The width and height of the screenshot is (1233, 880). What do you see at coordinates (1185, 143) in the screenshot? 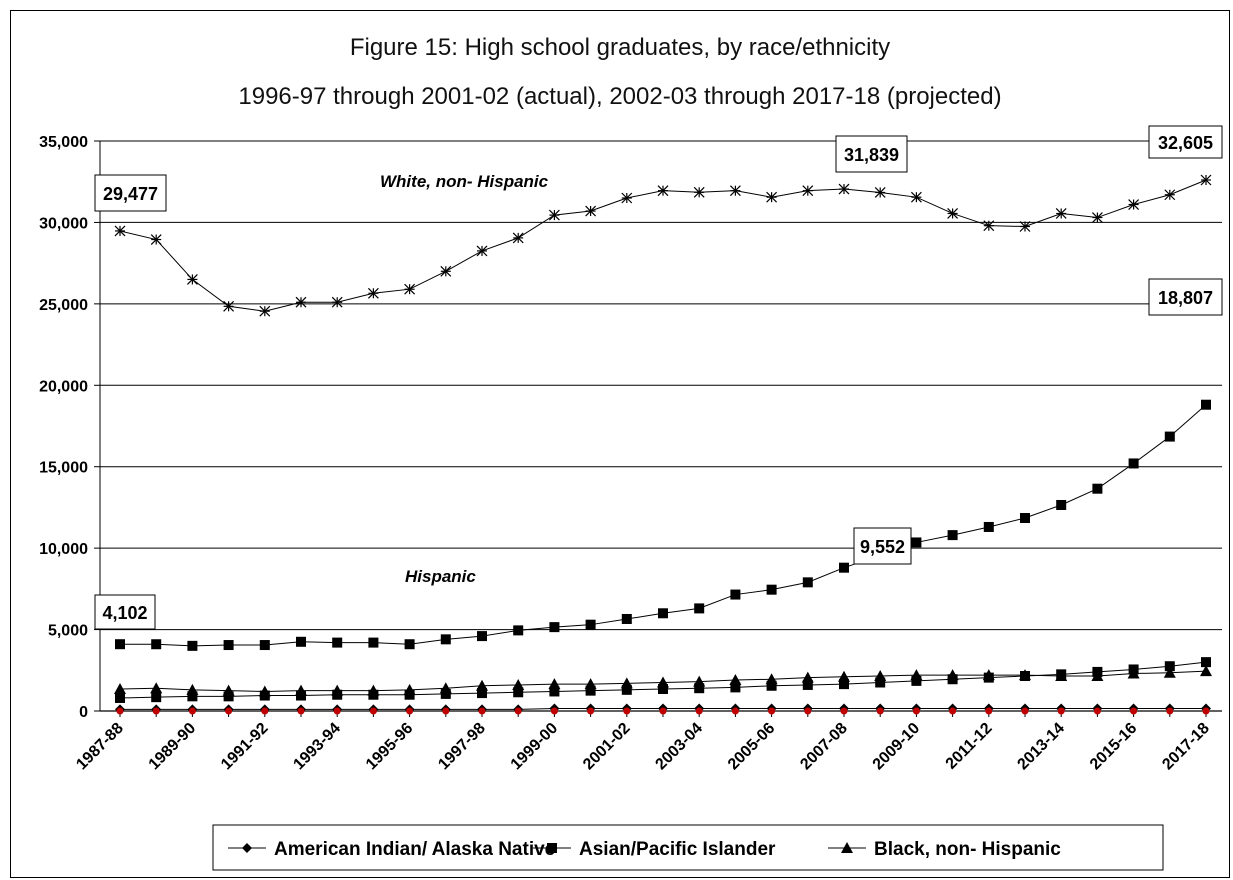
I see `callout-label: 32,605` at bounding box center [1185, 143].